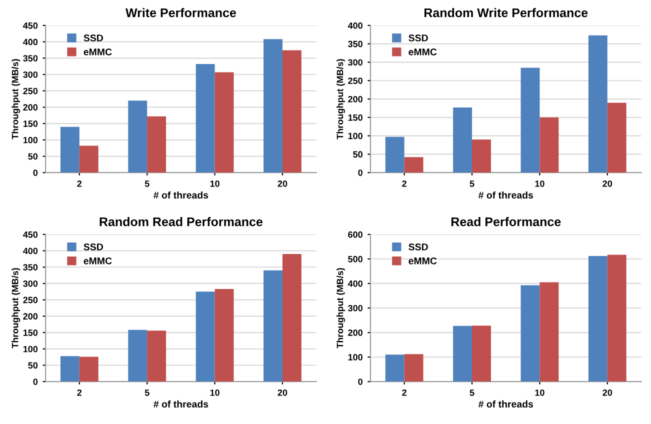 Image resolution: width=651 pixels, height=424 pixels. Describe the element at coordinates (355, 234) in the screenshot. I see `y-tick-label: 600` at that location.